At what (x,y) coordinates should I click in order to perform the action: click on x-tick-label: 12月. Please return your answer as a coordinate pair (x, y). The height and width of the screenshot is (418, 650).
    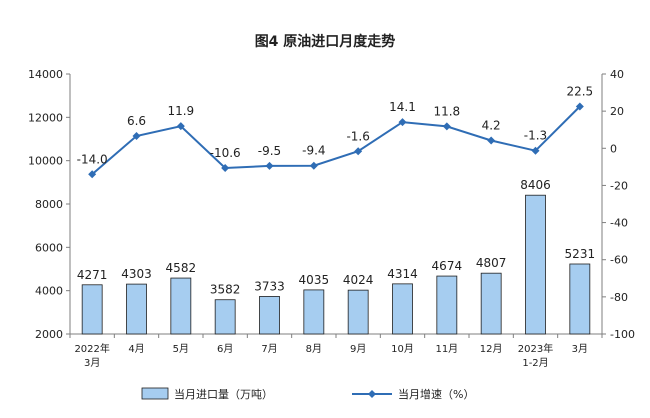
    Looking at the image, I should click on (491, 349).